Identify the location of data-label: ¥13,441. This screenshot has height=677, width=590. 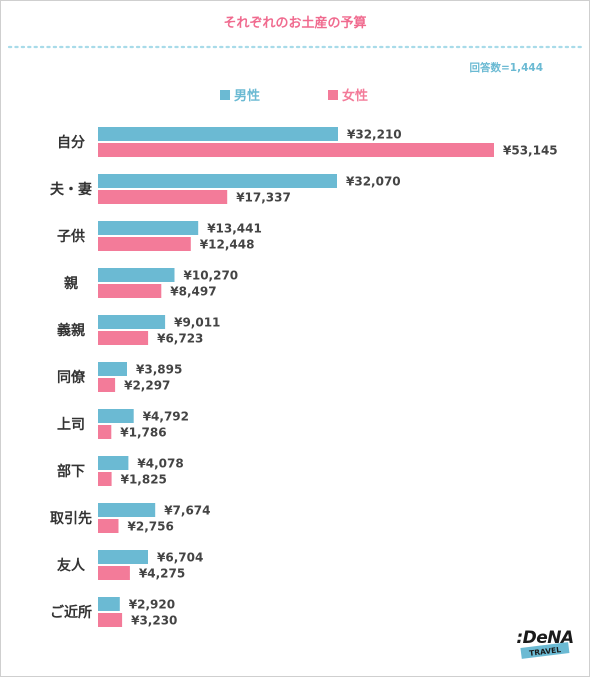
(234, 229).